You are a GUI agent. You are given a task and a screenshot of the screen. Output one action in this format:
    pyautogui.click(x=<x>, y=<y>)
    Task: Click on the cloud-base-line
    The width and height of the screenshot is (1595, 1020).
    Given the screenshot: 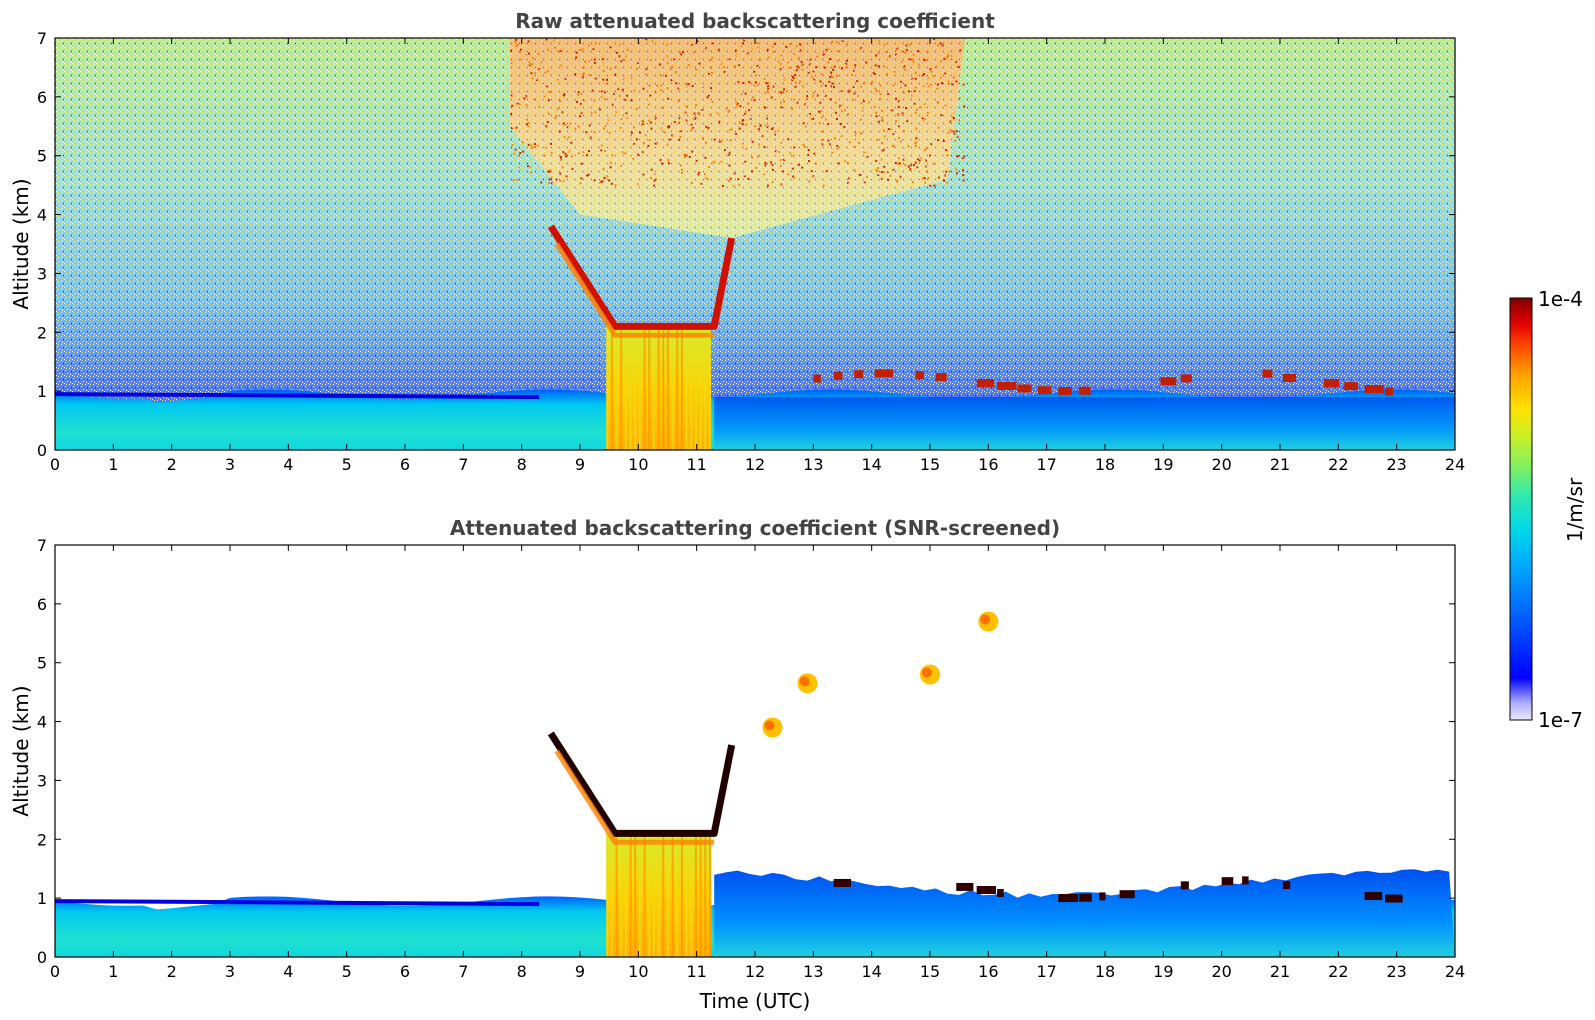 What is the action you would take?
    pyautogui.click(x=641, y=277)
    